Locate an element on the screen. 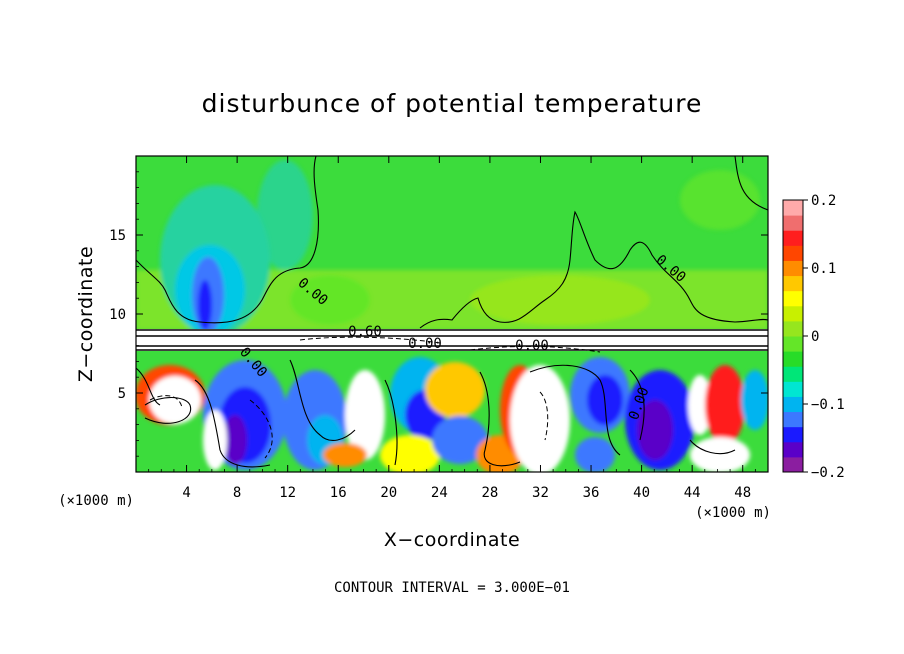  contour-label: 0.60 is located at coordinates (365, 332).